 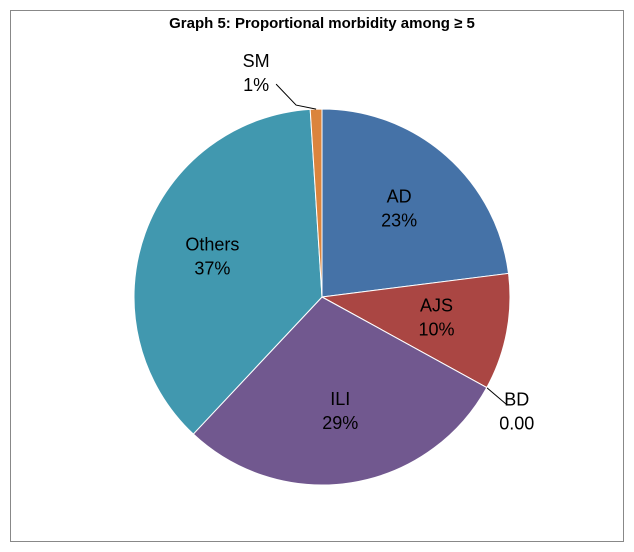 What do you see at coordinates (399, 196) in the screenshot?
I see `slice-label: AD` at bounding box center [399, 196].